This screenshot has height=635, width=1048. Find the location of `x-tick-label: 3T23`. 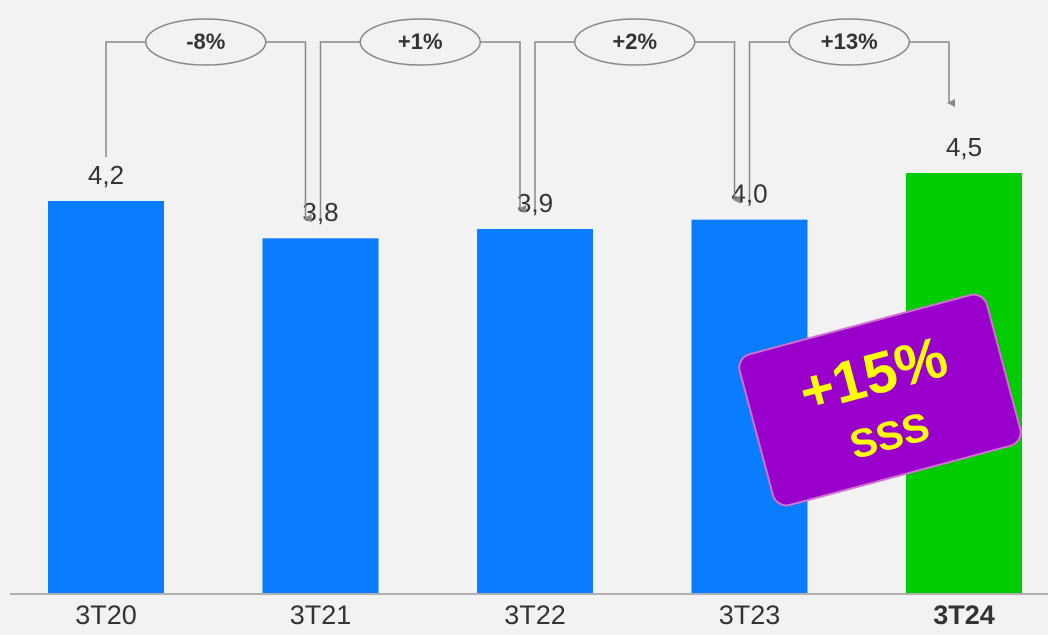

x-tick-label: 3T23 is located at coordinates (750, 615).